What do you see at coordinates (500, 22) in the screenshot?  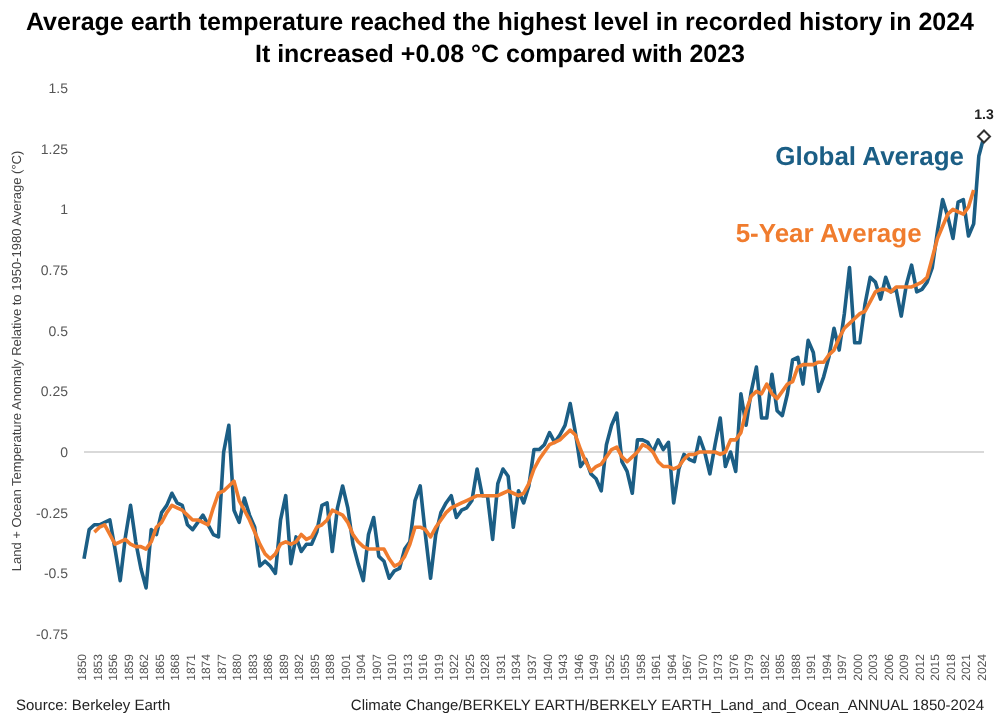 I see `chart-title: Average earth temperature reached the highest level in recorded history in 2024` at bounding box center [500, 22].